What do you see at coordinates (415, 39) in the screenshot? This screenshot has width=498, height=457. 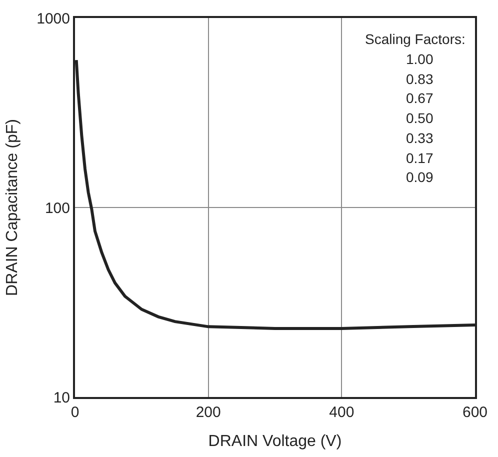 I see `annotation: Scaling Factors:` at bounding box center [415, 39].